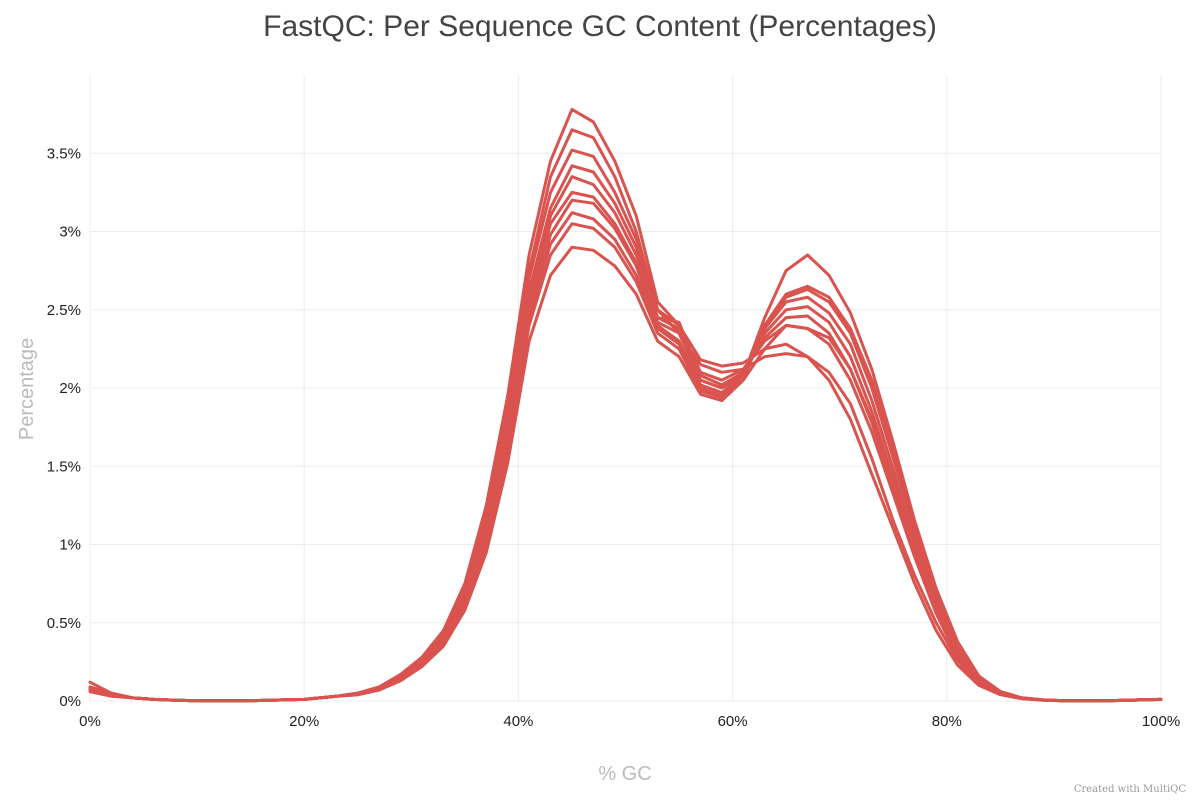 This screenshot has width=1200, height=800. I want to click on x-tick-label: 20%, so click(304, 721).